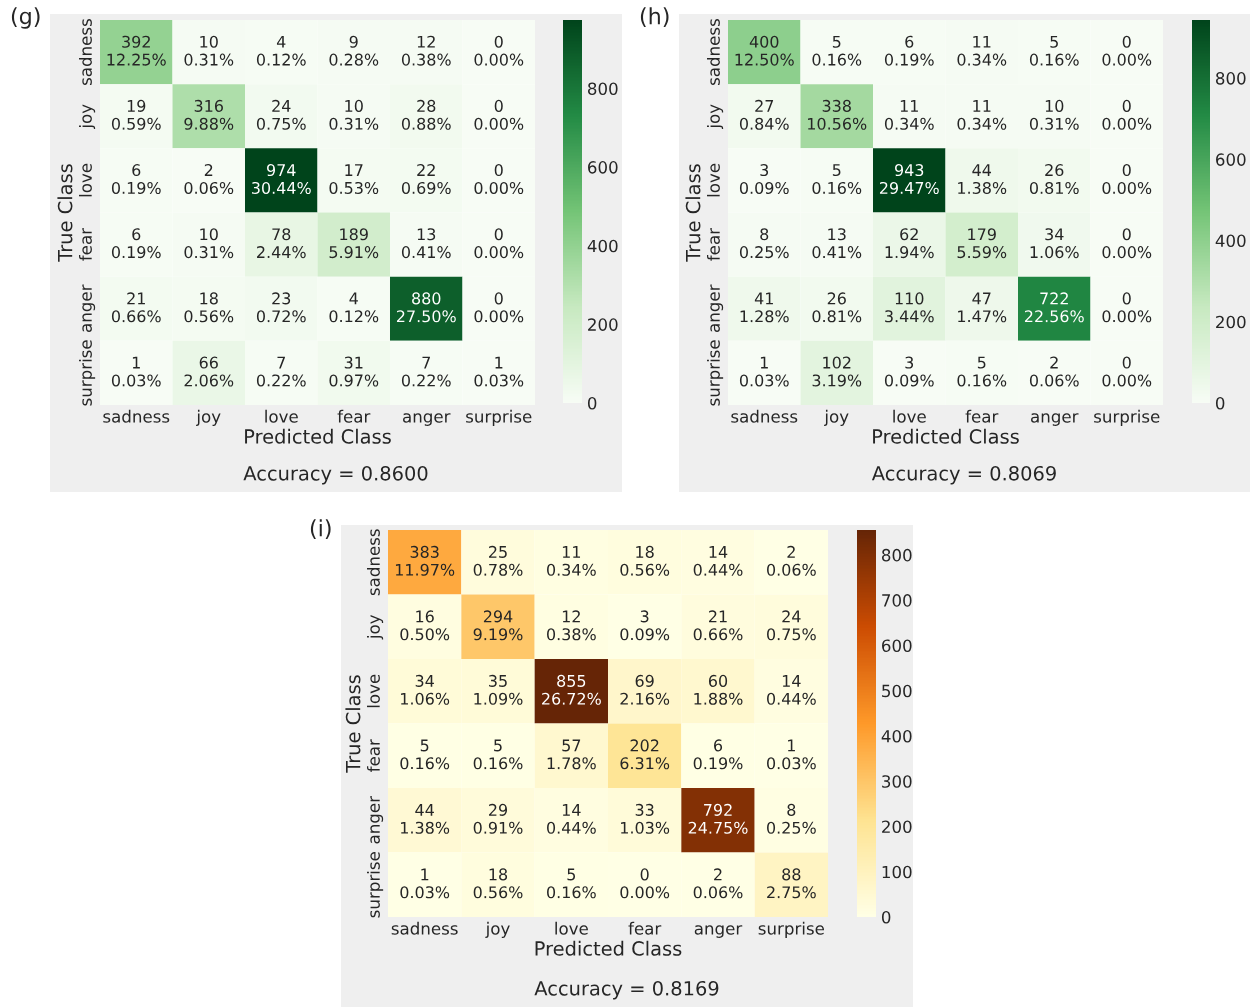 The width and height of the screenshot is (1252, 1007). What do you see at coordinates (354, 307) in the screenshot?
I see `data-label: 4 0.12%` at bounding box center [354, 307].